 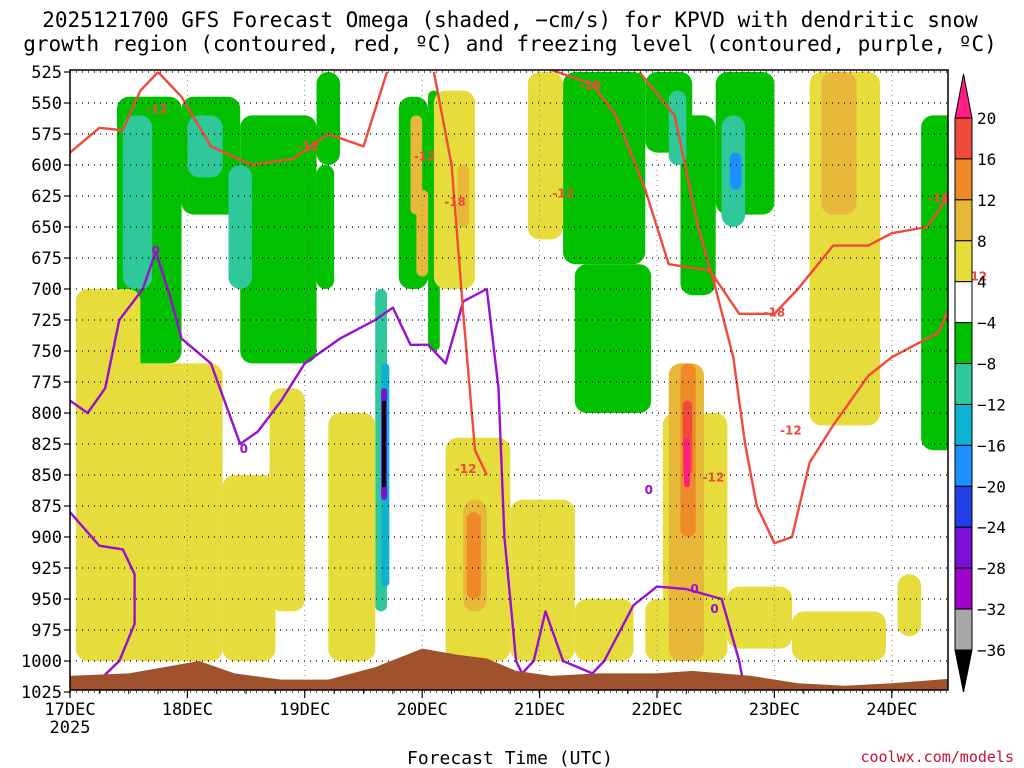 What do you see at coordinates (991, 404) in the screenshot?
I see `colorbar-label: −12` at bounding box center [991, 404].